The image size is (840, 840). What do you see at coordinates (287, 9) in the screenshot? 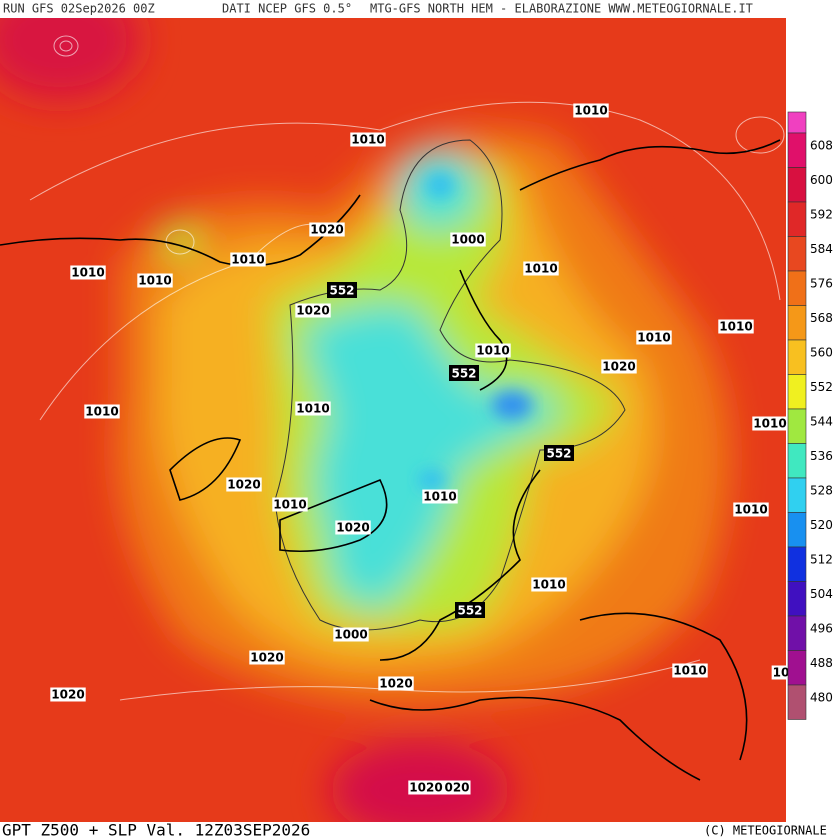
I see `data-source: DATI NCEP GFS 0.5°` at bounding box center [287, 9].